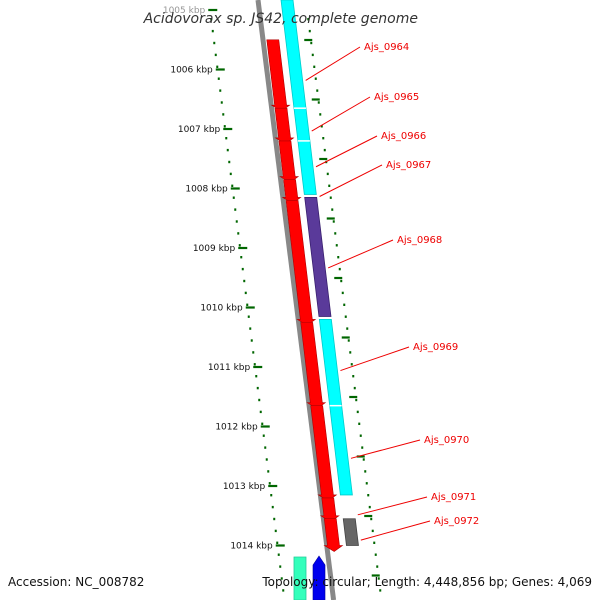 Image resolution: width=600 pixels, height=600 pixels. Describe the element at coordinates (296, 300) in the screenshot. I see `backbone-line` at that location.